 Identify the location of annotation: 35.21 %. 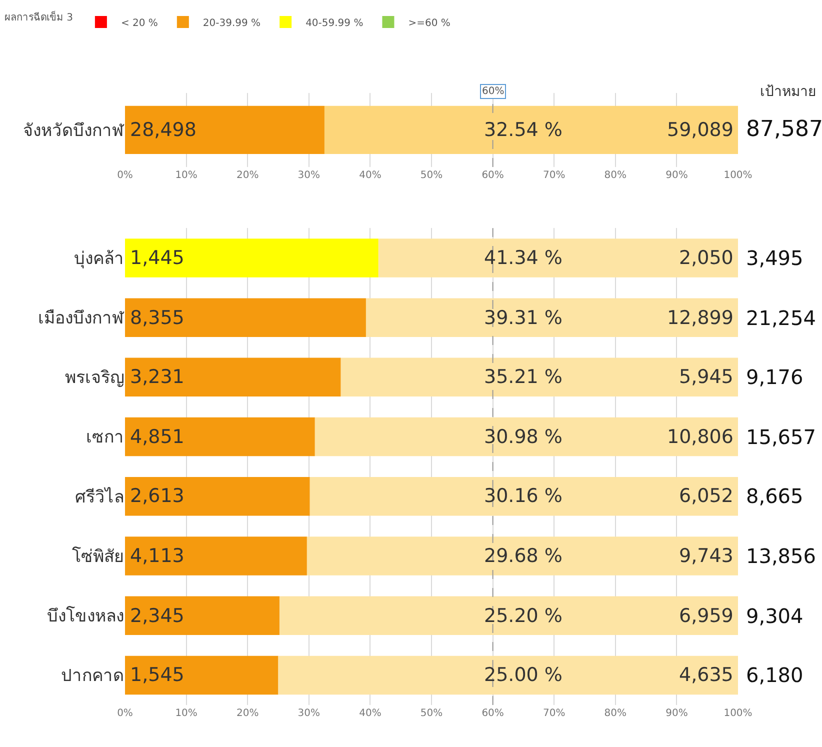
(523, 377).